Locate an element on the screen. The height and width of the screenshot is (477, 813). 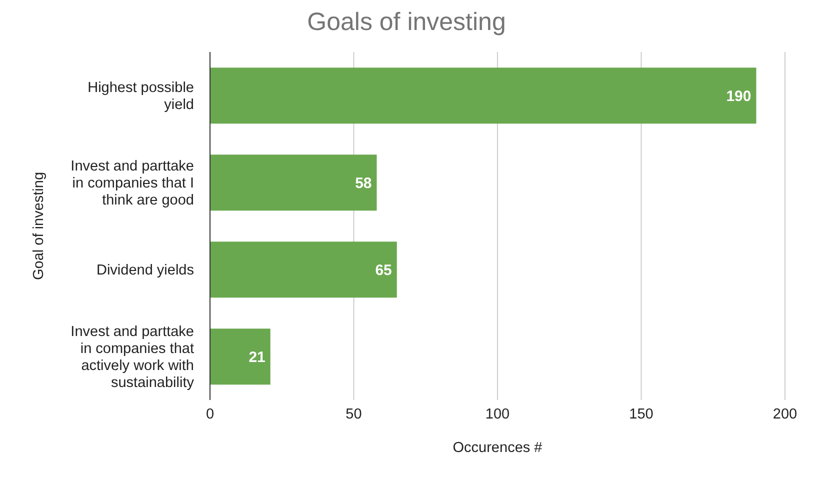
data-label: 190 is located at coordinates (739, 96).